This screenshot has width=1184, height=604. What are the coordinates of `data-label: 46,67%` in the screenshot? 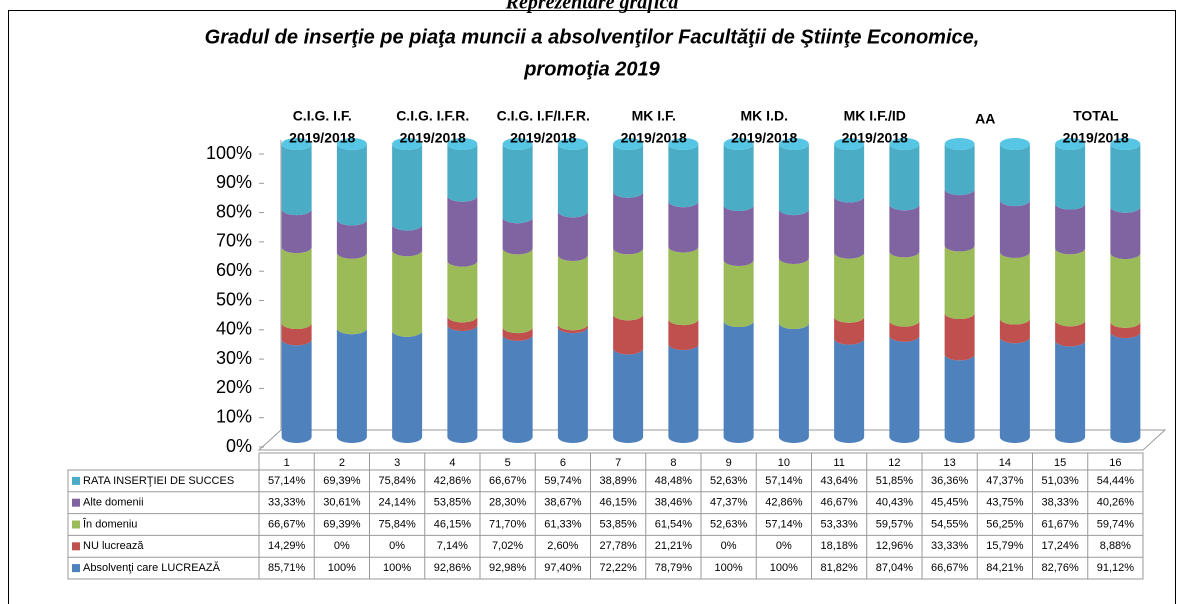 It's located at (839, 503).